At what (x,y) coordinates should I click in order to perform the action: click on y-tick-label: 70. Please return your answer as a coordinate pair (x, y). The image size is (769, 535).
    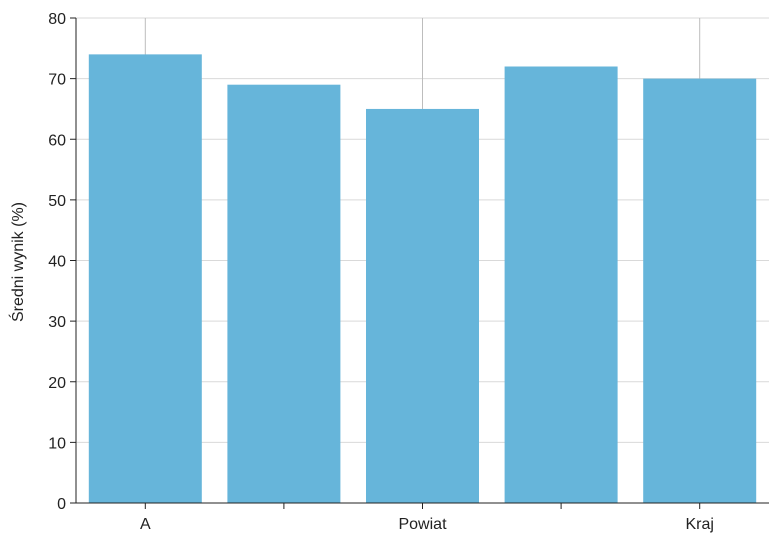
    Looking at the image, I should click on (57, 80).